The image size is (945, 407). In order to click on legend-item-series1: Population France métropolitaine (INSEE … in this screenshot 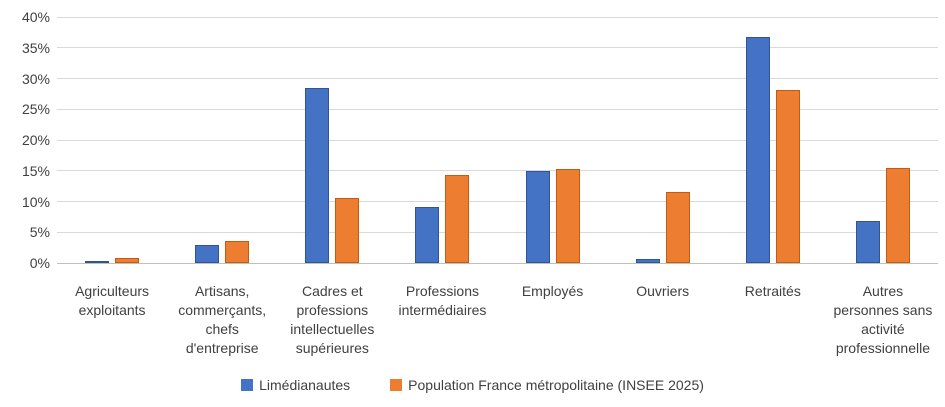, I will do `click(547, 385)`.